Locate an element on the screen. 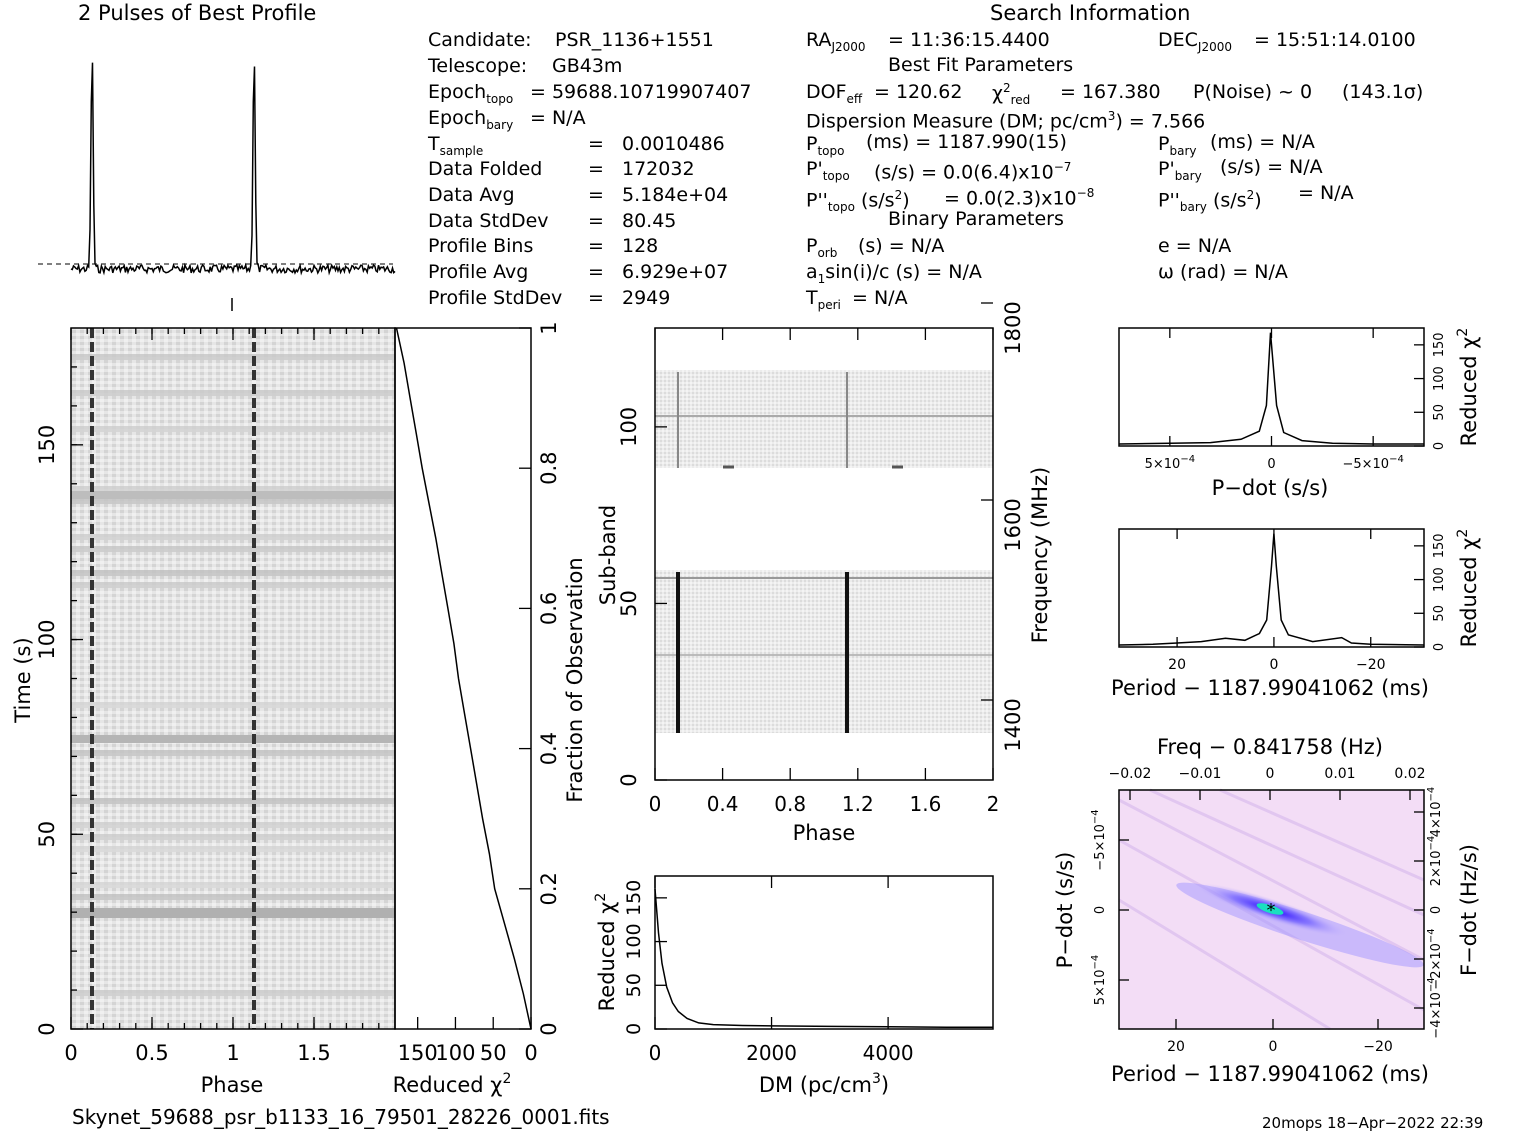 The width and height of the screenshot is (1517, 1134). pdtopo-label: P'topo is located at coordinates (828, 170).